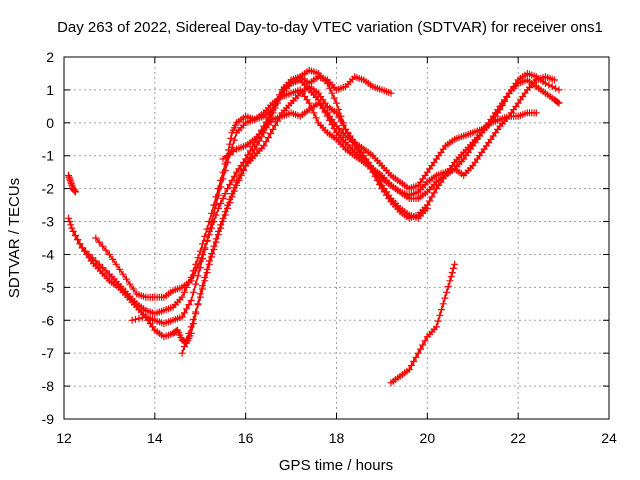  What do you see at coordinates (423, 323) in the screenshot?
I see `series-sat-h` at bounding box center [423, 323].